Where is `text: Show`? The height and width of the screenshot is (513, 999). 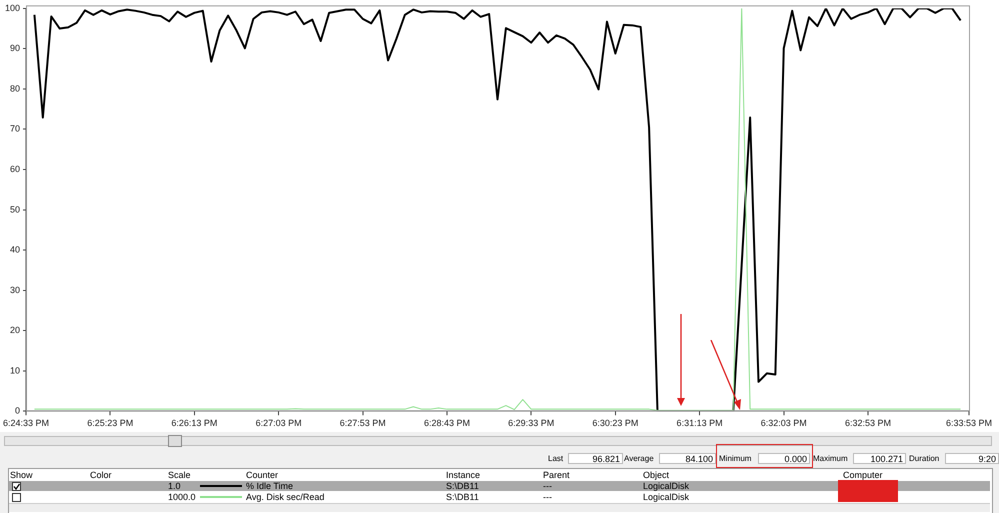 text: Show is located at coordinates (21, 475).